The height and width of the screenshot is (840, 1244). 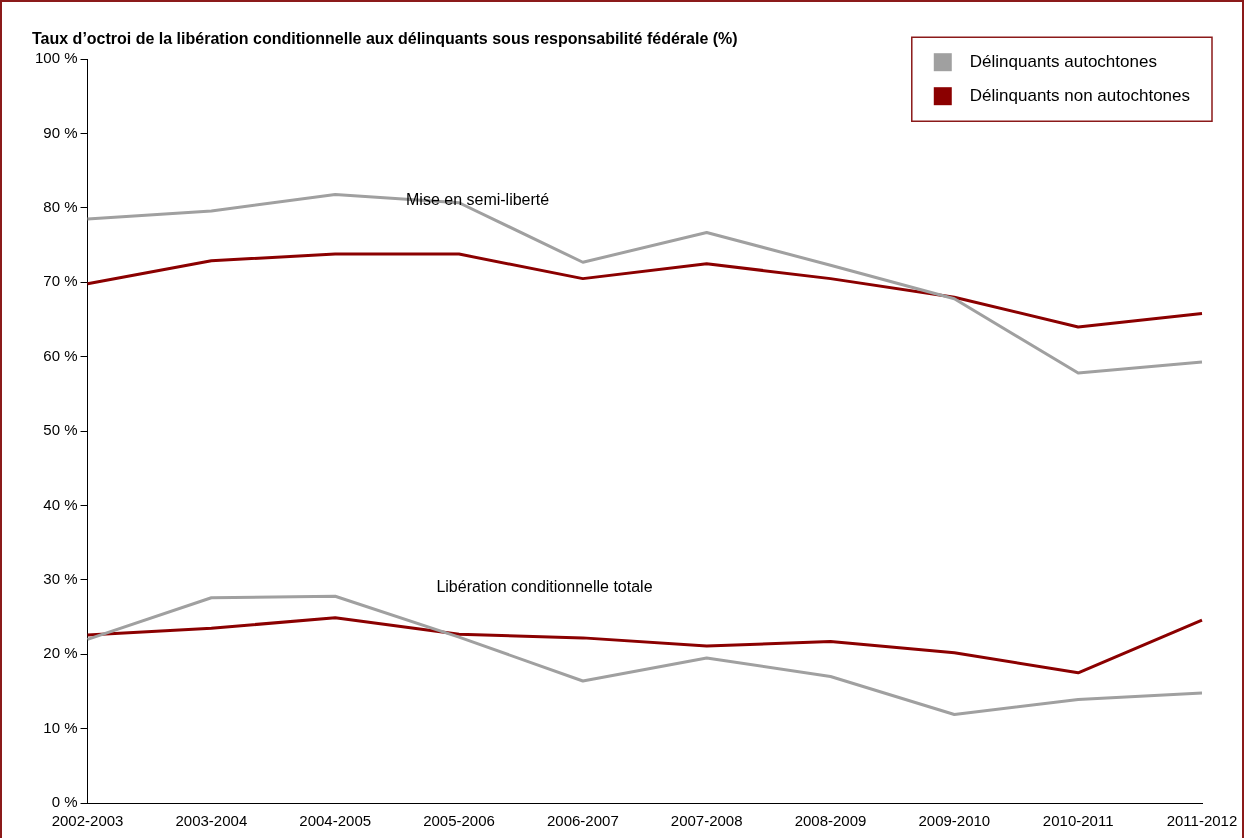 I want to click on x-tick-label: 2010-2011, so click(x=1078, y=821).